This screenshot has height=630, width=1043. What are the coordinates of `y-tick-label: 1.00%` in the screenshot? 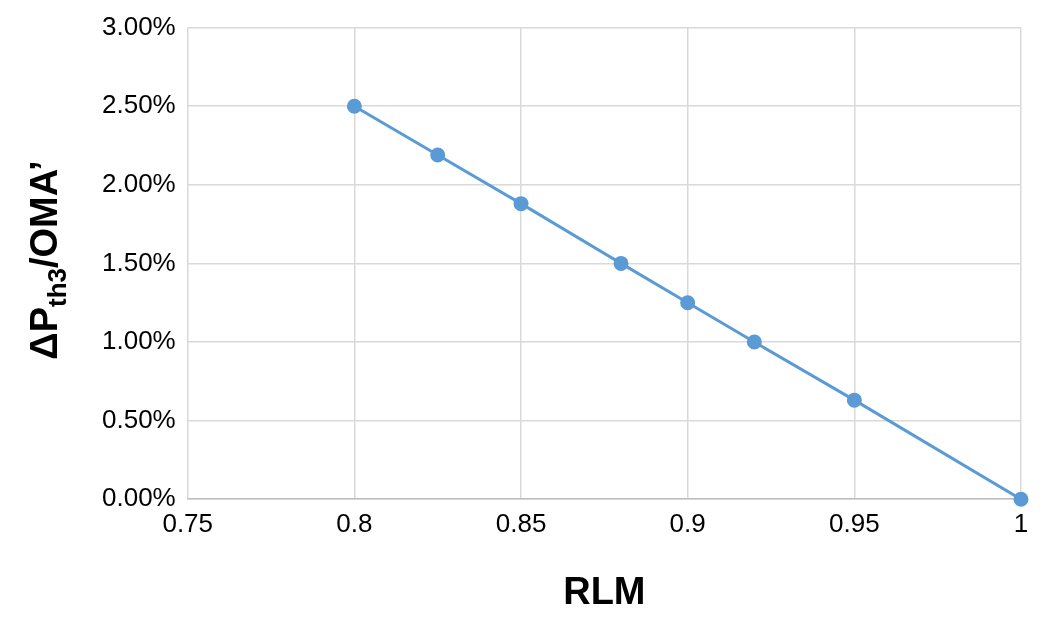 It's located at (138, 340).